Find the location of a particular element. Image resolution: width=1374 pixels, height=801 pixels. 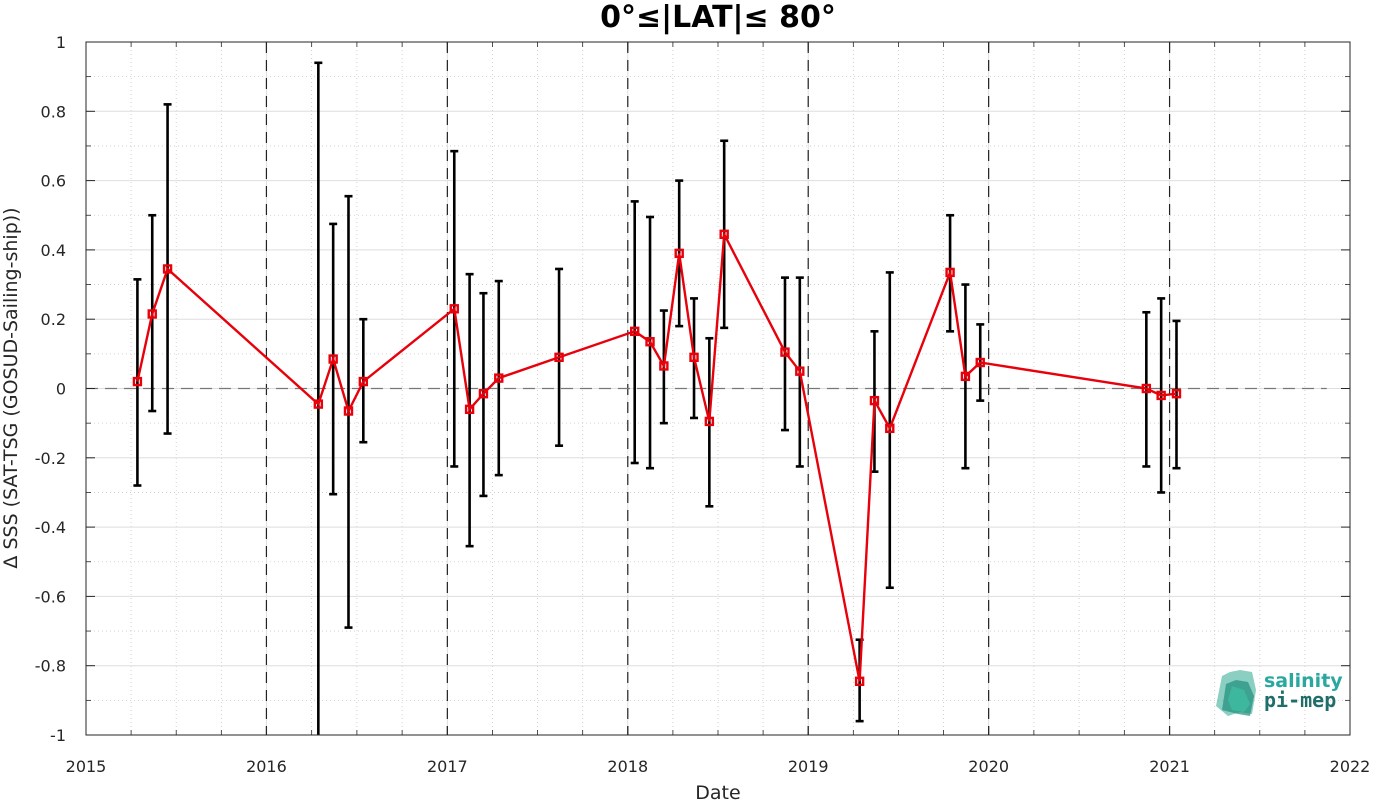

x-tick-label: 2017 is located at coordinates (447, 766).